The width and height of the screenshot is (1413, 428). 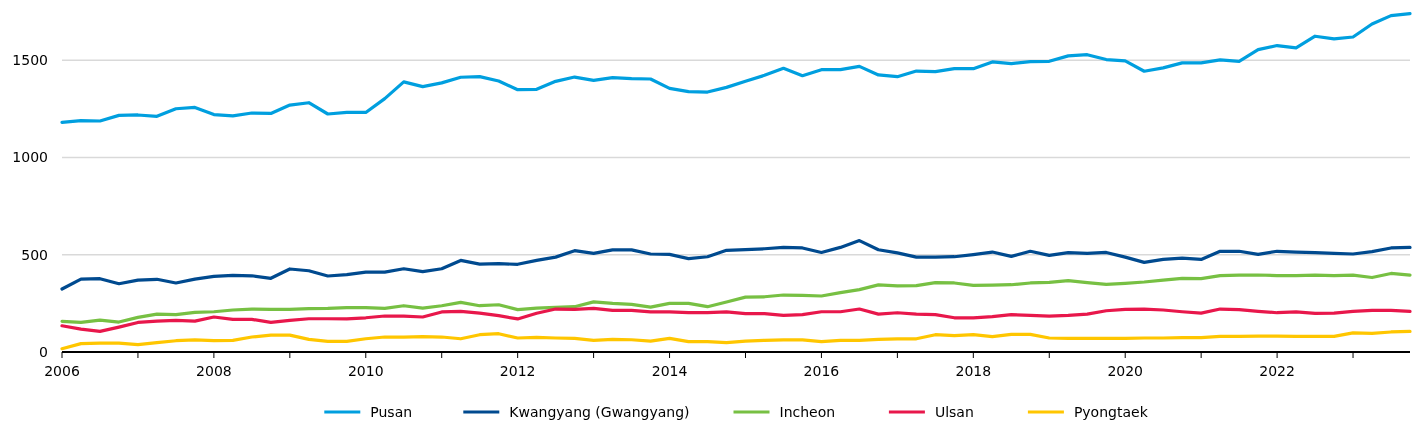 I want to click on legend-label: Pusan, so click(x=391, y=412).